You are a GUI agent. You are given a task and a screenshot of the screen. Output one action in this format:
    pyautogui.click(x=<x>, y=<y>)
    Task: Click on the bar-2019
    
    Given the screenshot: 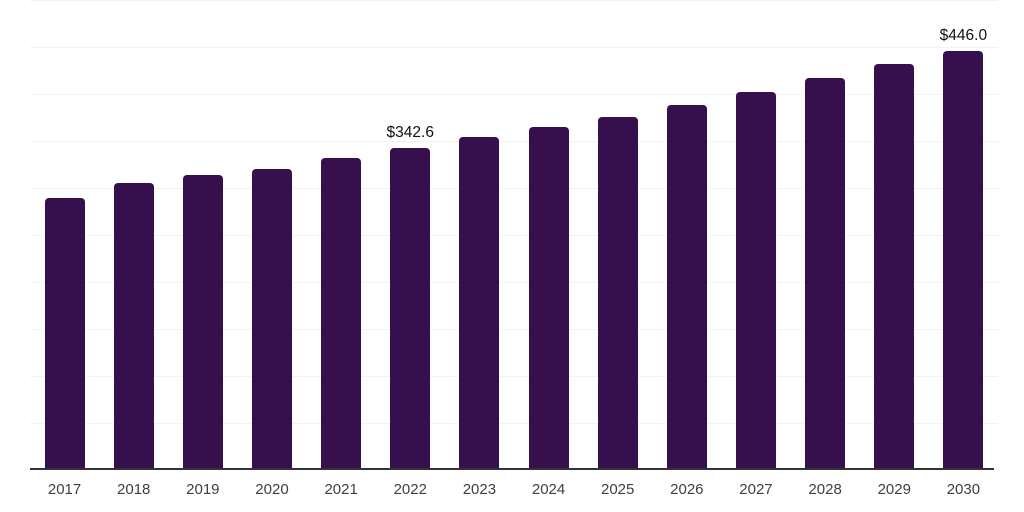 What is the action you would take?
    pyautogui.click(x=202, y=322)
    